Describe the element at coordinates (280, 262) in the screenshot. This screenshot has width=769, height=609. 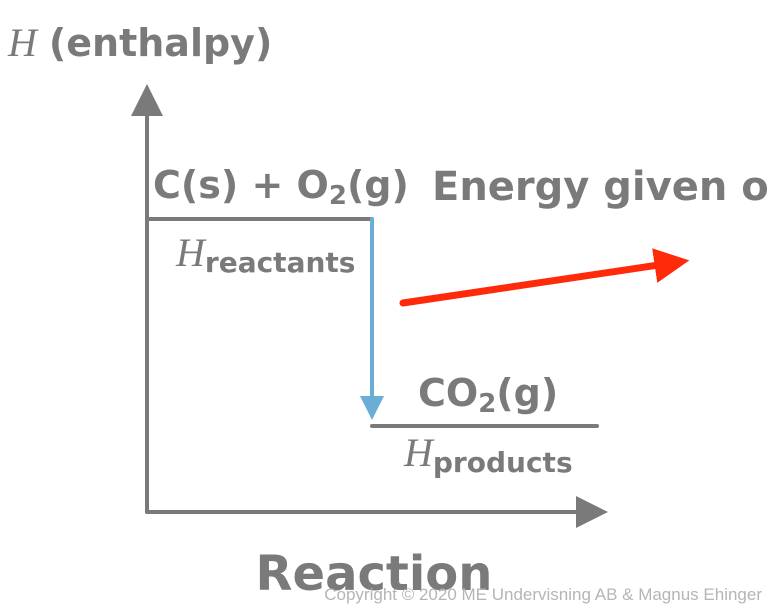
I see `enthalpy-subscript: reactants` at that location.